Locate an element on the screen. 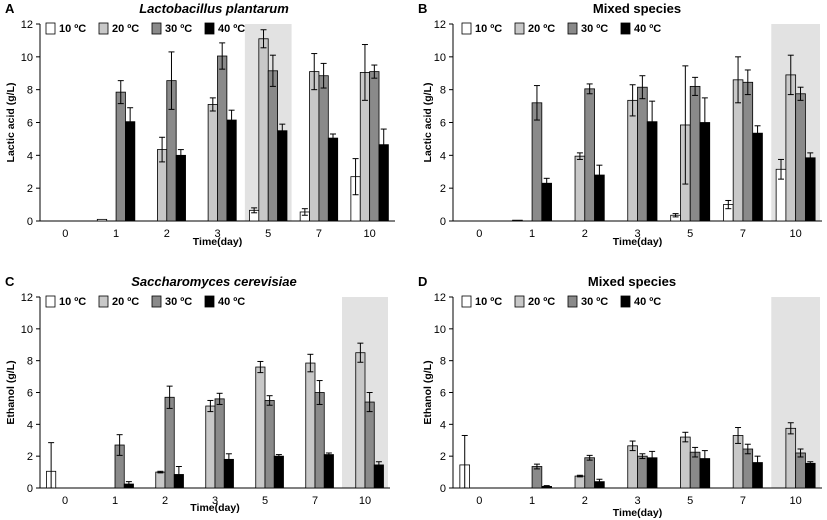 The width and height of the screenshot is (827, 520). panel-letter: C is located at coordinates (10, 281).